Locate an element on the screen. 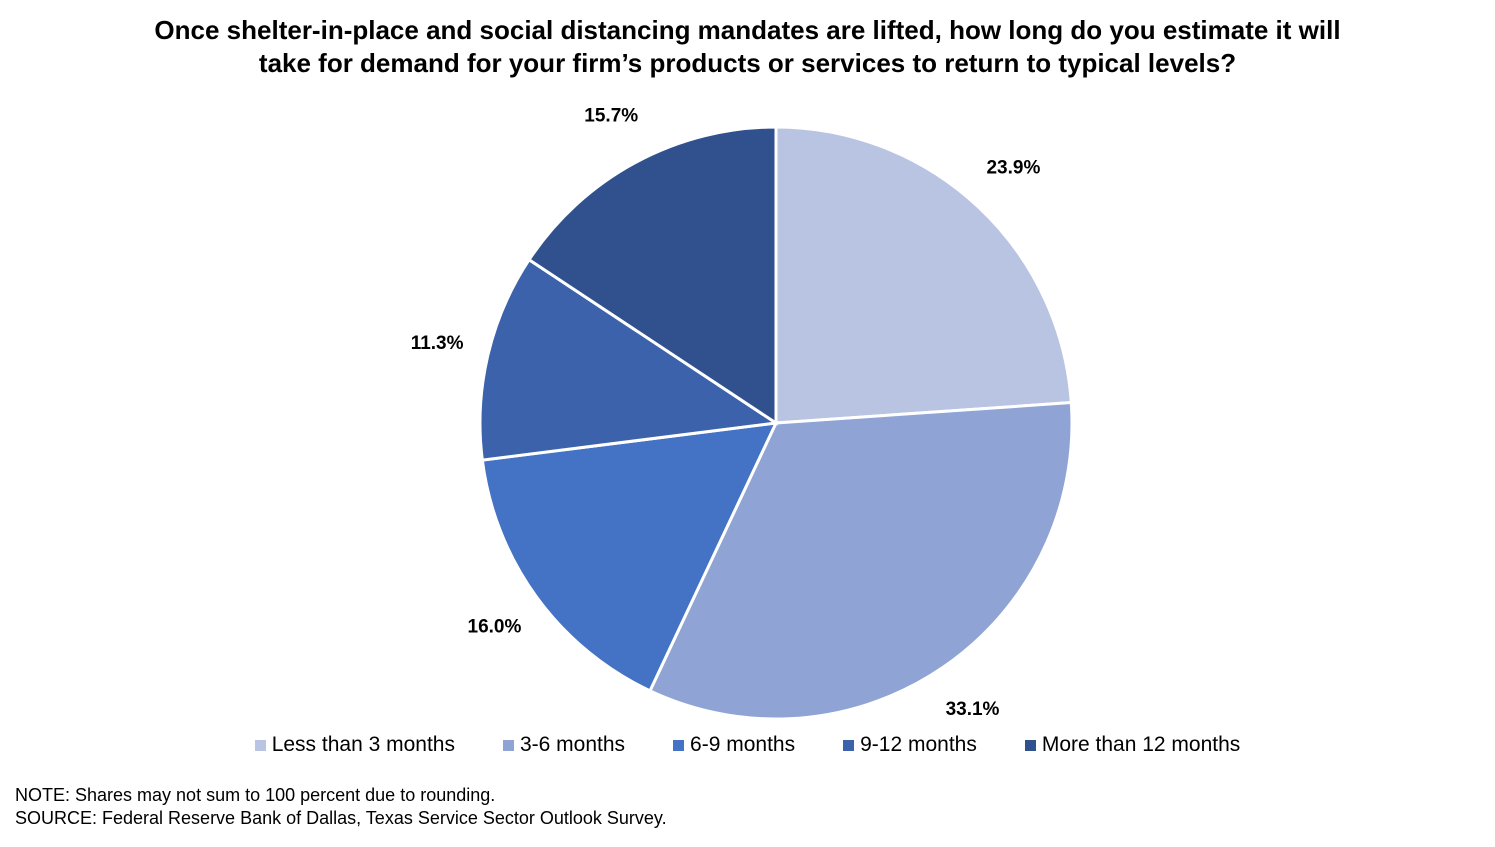  data-label-3: 11.3% is located at coordinates (437, 343).